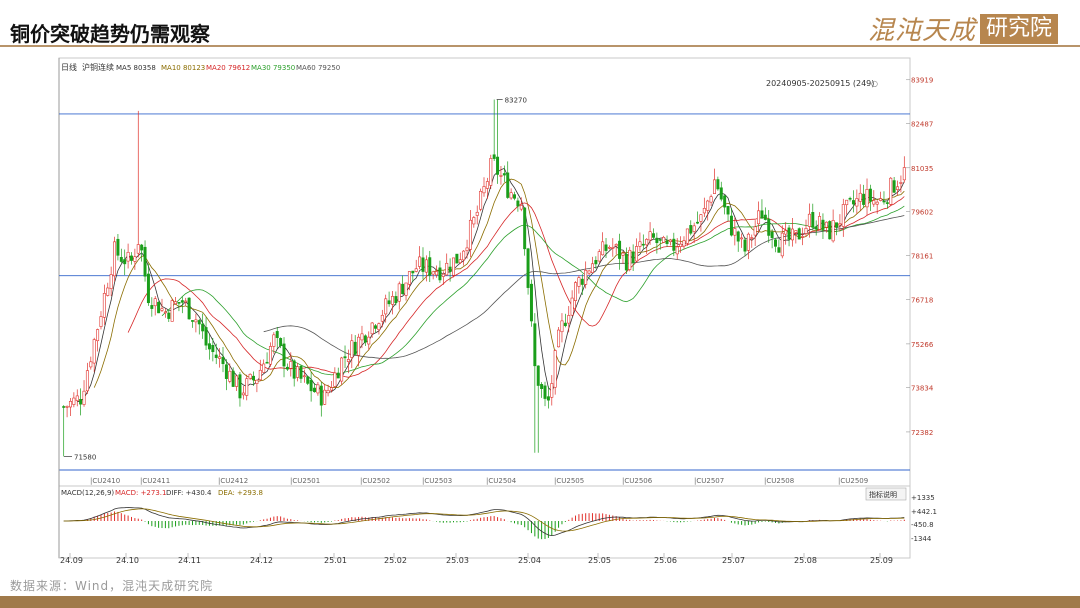 This screenshot has height=608, width=1080. What do you see at coordinates (922, 124) in the screenshot?
I see `y-tick-label: 82487` at bounding box center [922, 124].